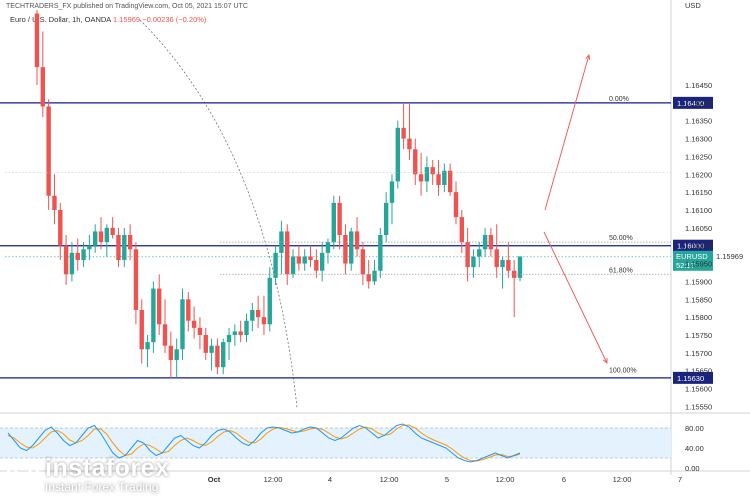  I want to click on watermark-name: instaforex, so click(107, 468).